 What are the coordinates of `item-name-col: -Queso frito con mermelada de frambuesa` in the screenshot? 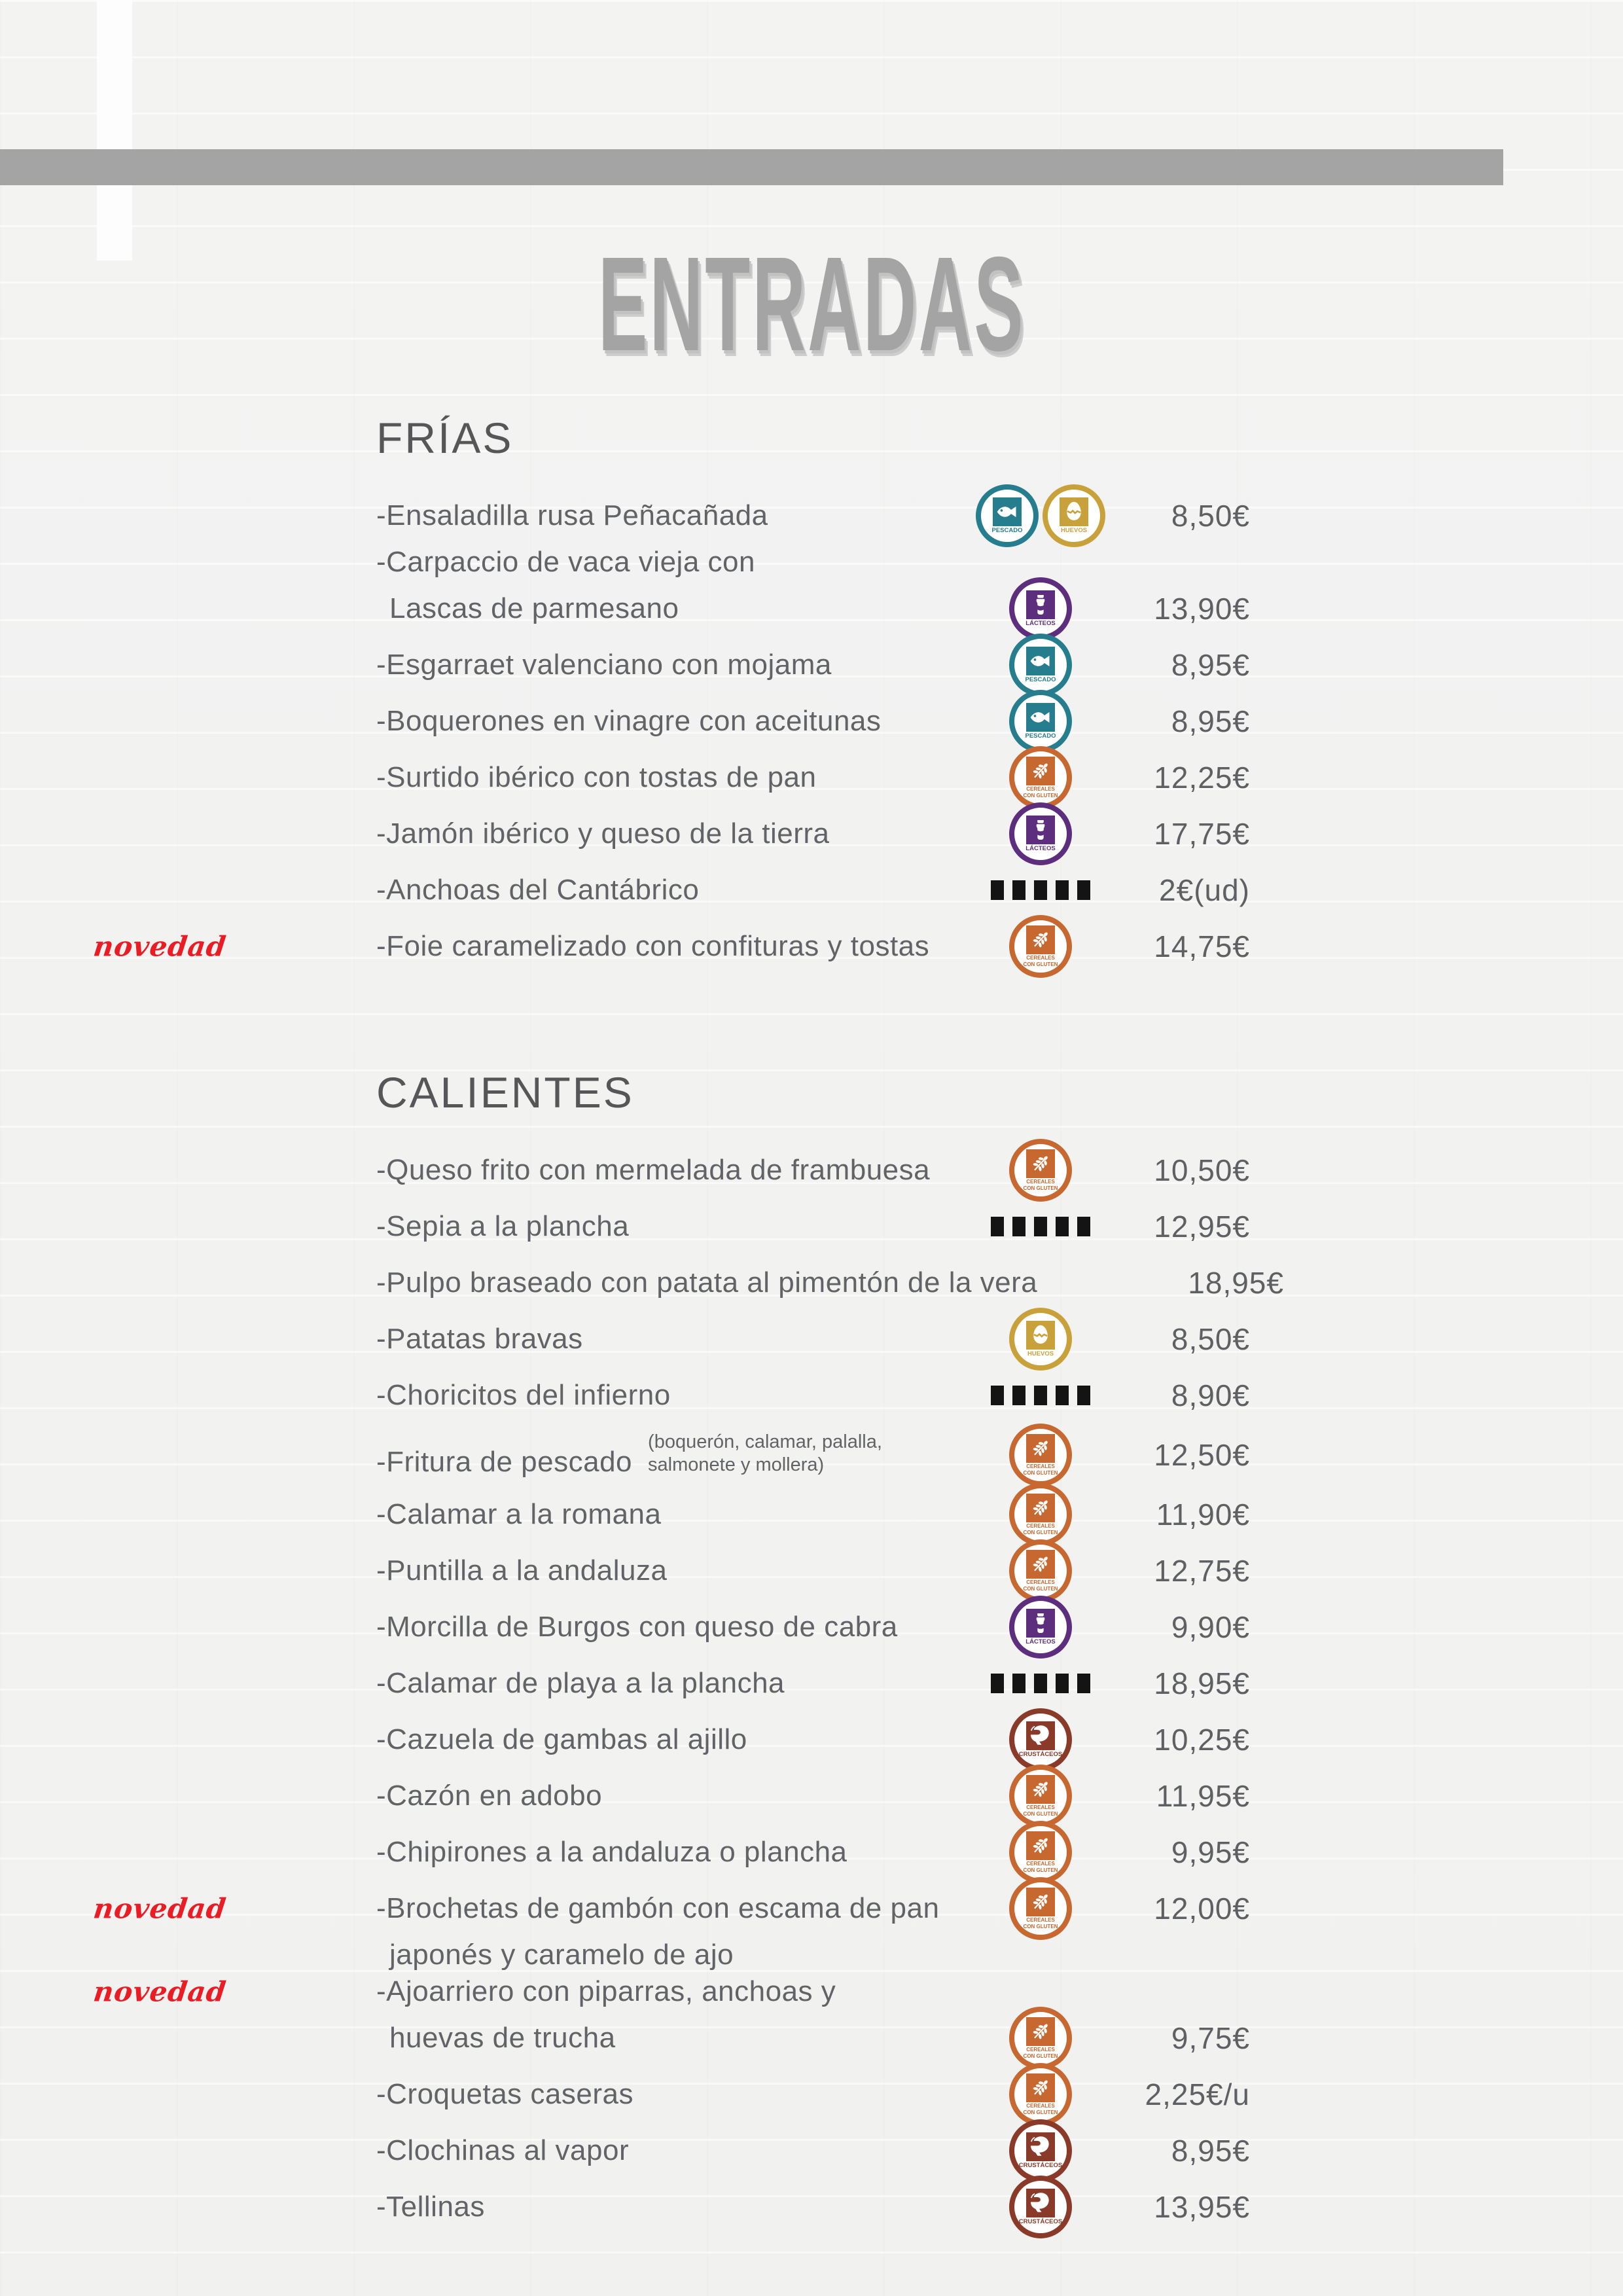 It's located at (671, 1170).